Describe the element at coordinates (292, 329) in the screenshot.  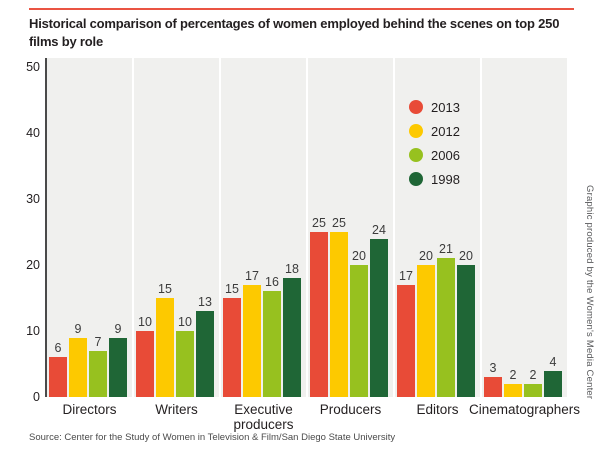
I see `bar-1998-executive-producers: 18` at that location.